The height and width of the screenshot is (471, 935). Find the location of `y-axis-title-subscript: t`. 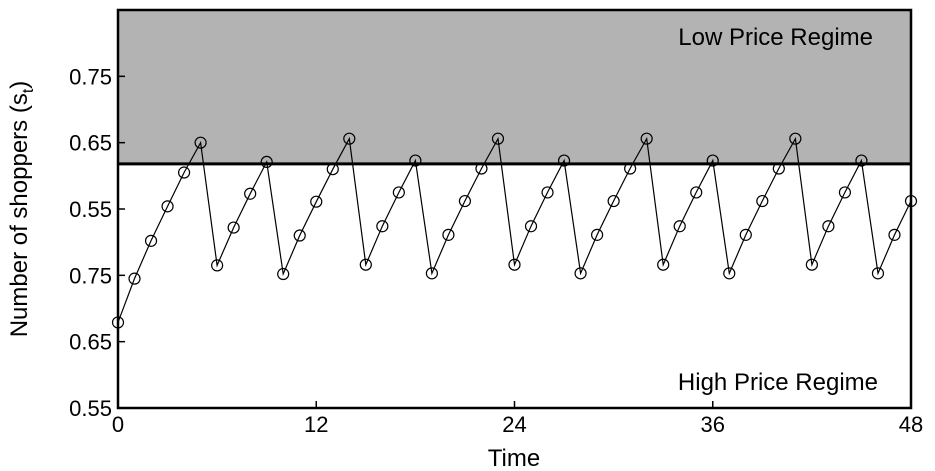

y-axis-title-subscript: t is located at coordinates (28, 90).